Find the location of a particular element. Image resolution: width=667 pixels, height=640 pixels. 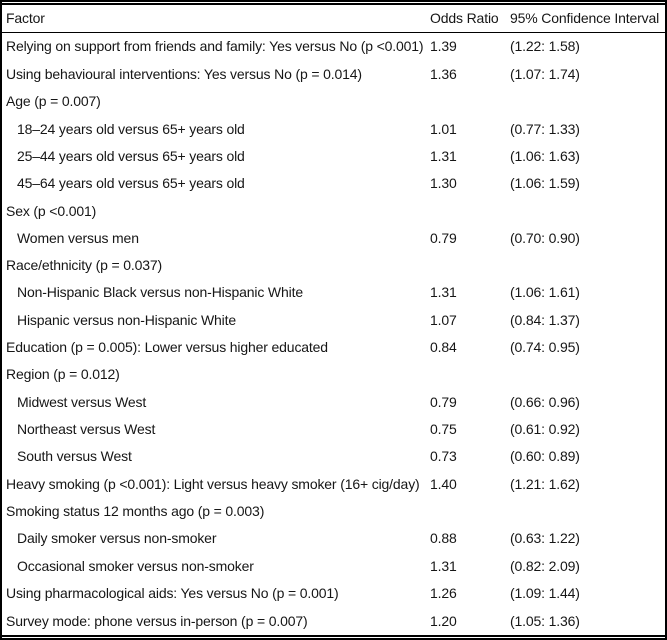

factor-cell: Sex (p <0.001) is located at coordinates (51, 210).